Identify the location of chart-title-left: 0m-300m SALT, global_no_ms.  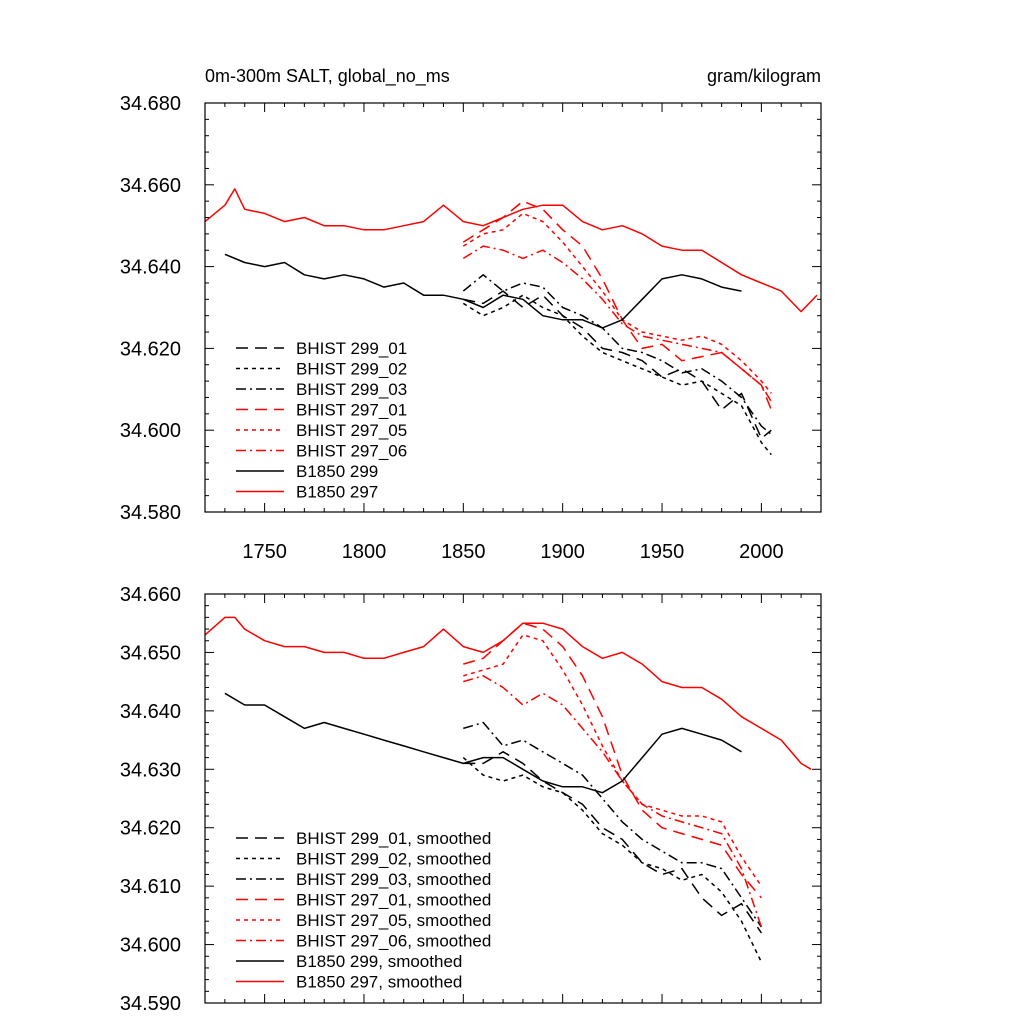
(327, 76).